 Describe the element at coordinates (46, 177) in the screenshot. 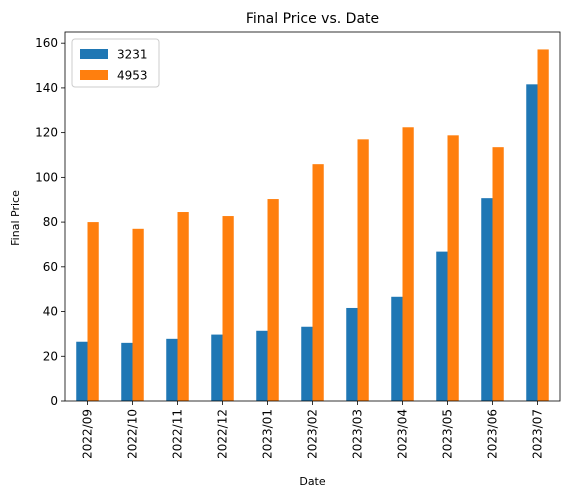

I see `y-tick-label: 100` at that location.